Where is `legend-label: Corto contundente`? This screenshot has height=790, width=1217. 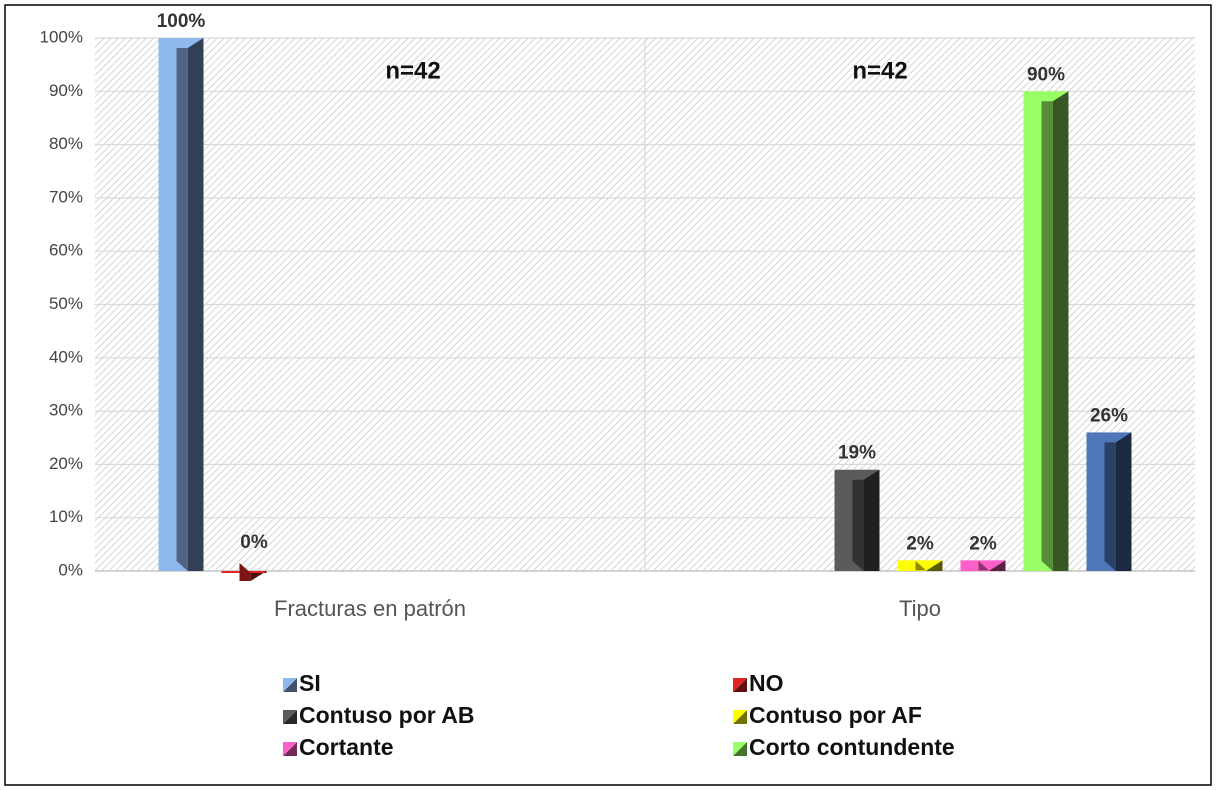
legend-label: Corto contundente is located at coordinates (852, 747).